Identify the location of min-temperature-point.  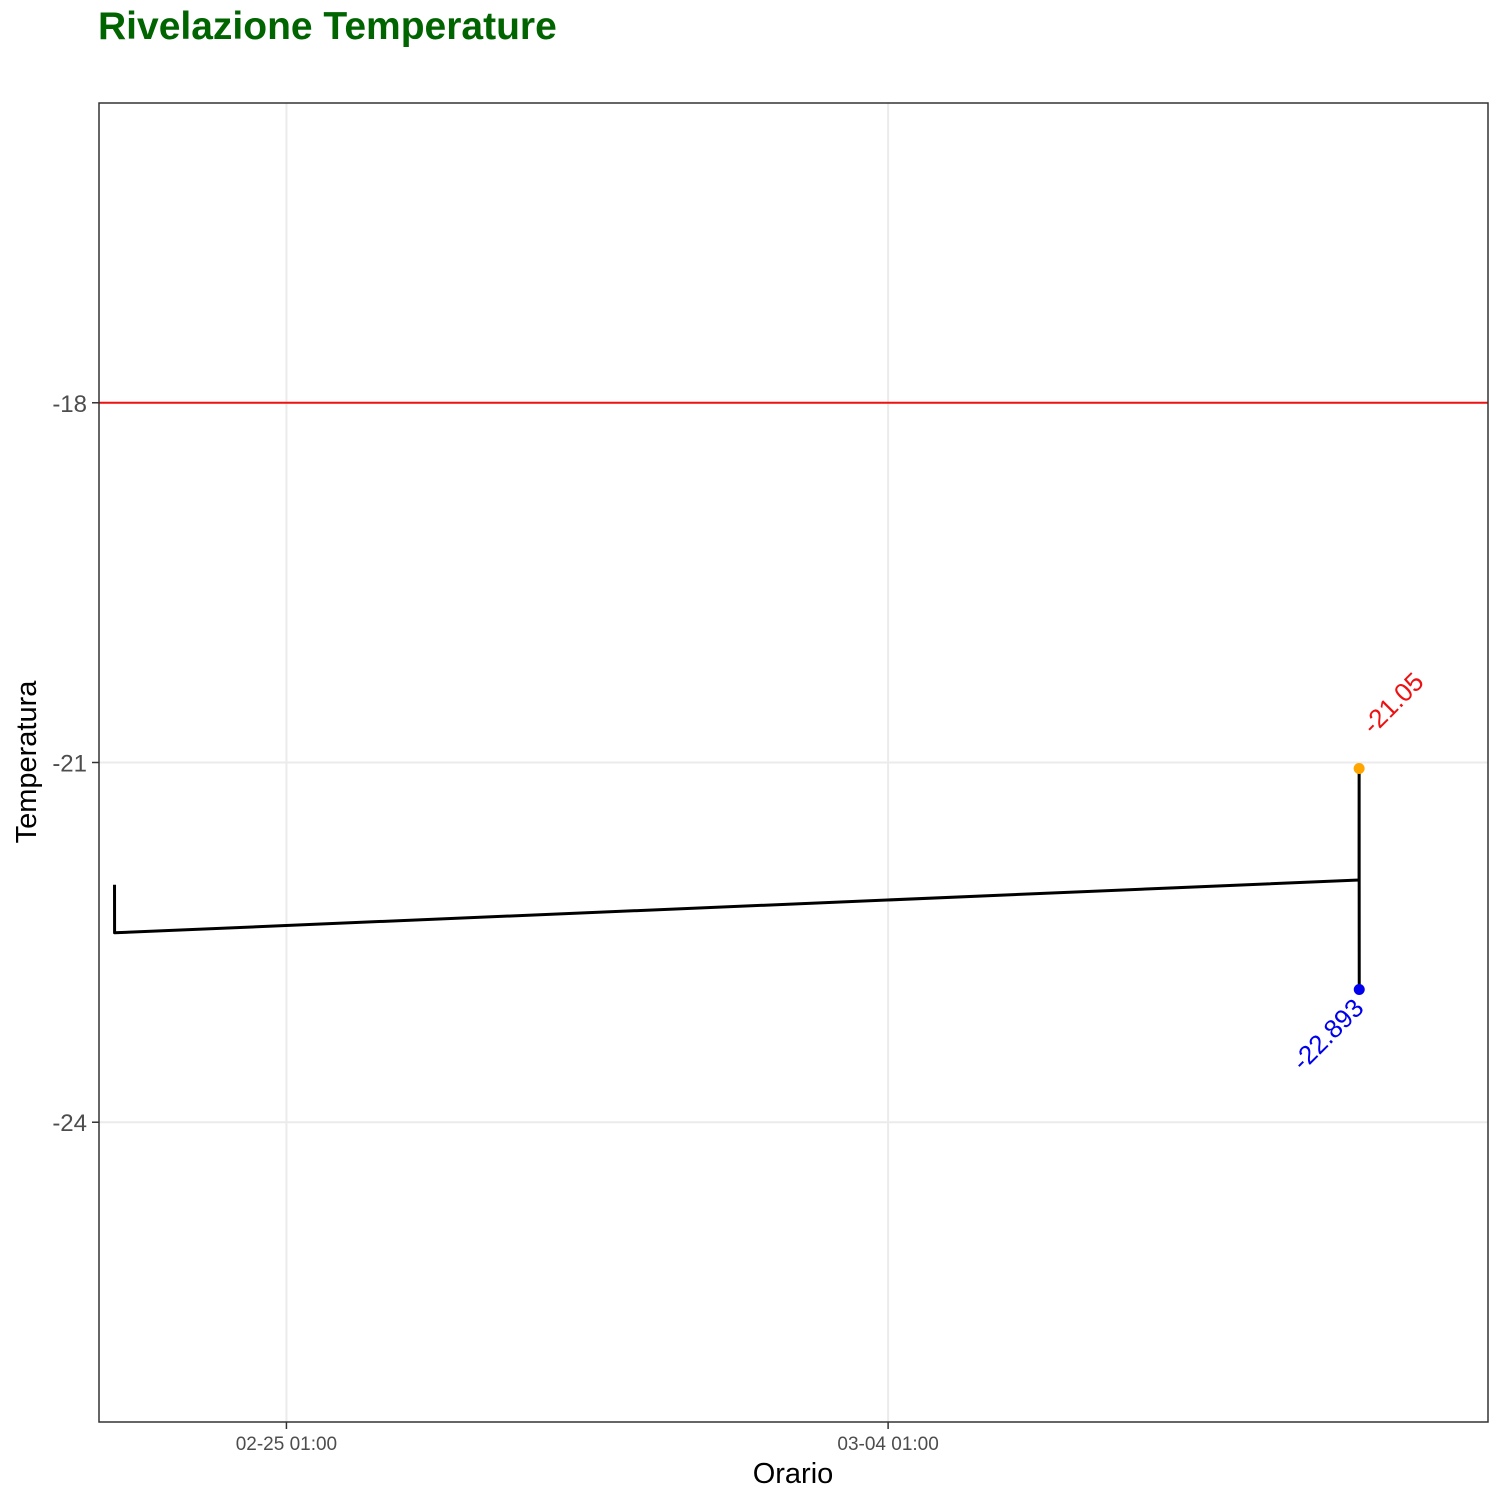
(1359, 989).